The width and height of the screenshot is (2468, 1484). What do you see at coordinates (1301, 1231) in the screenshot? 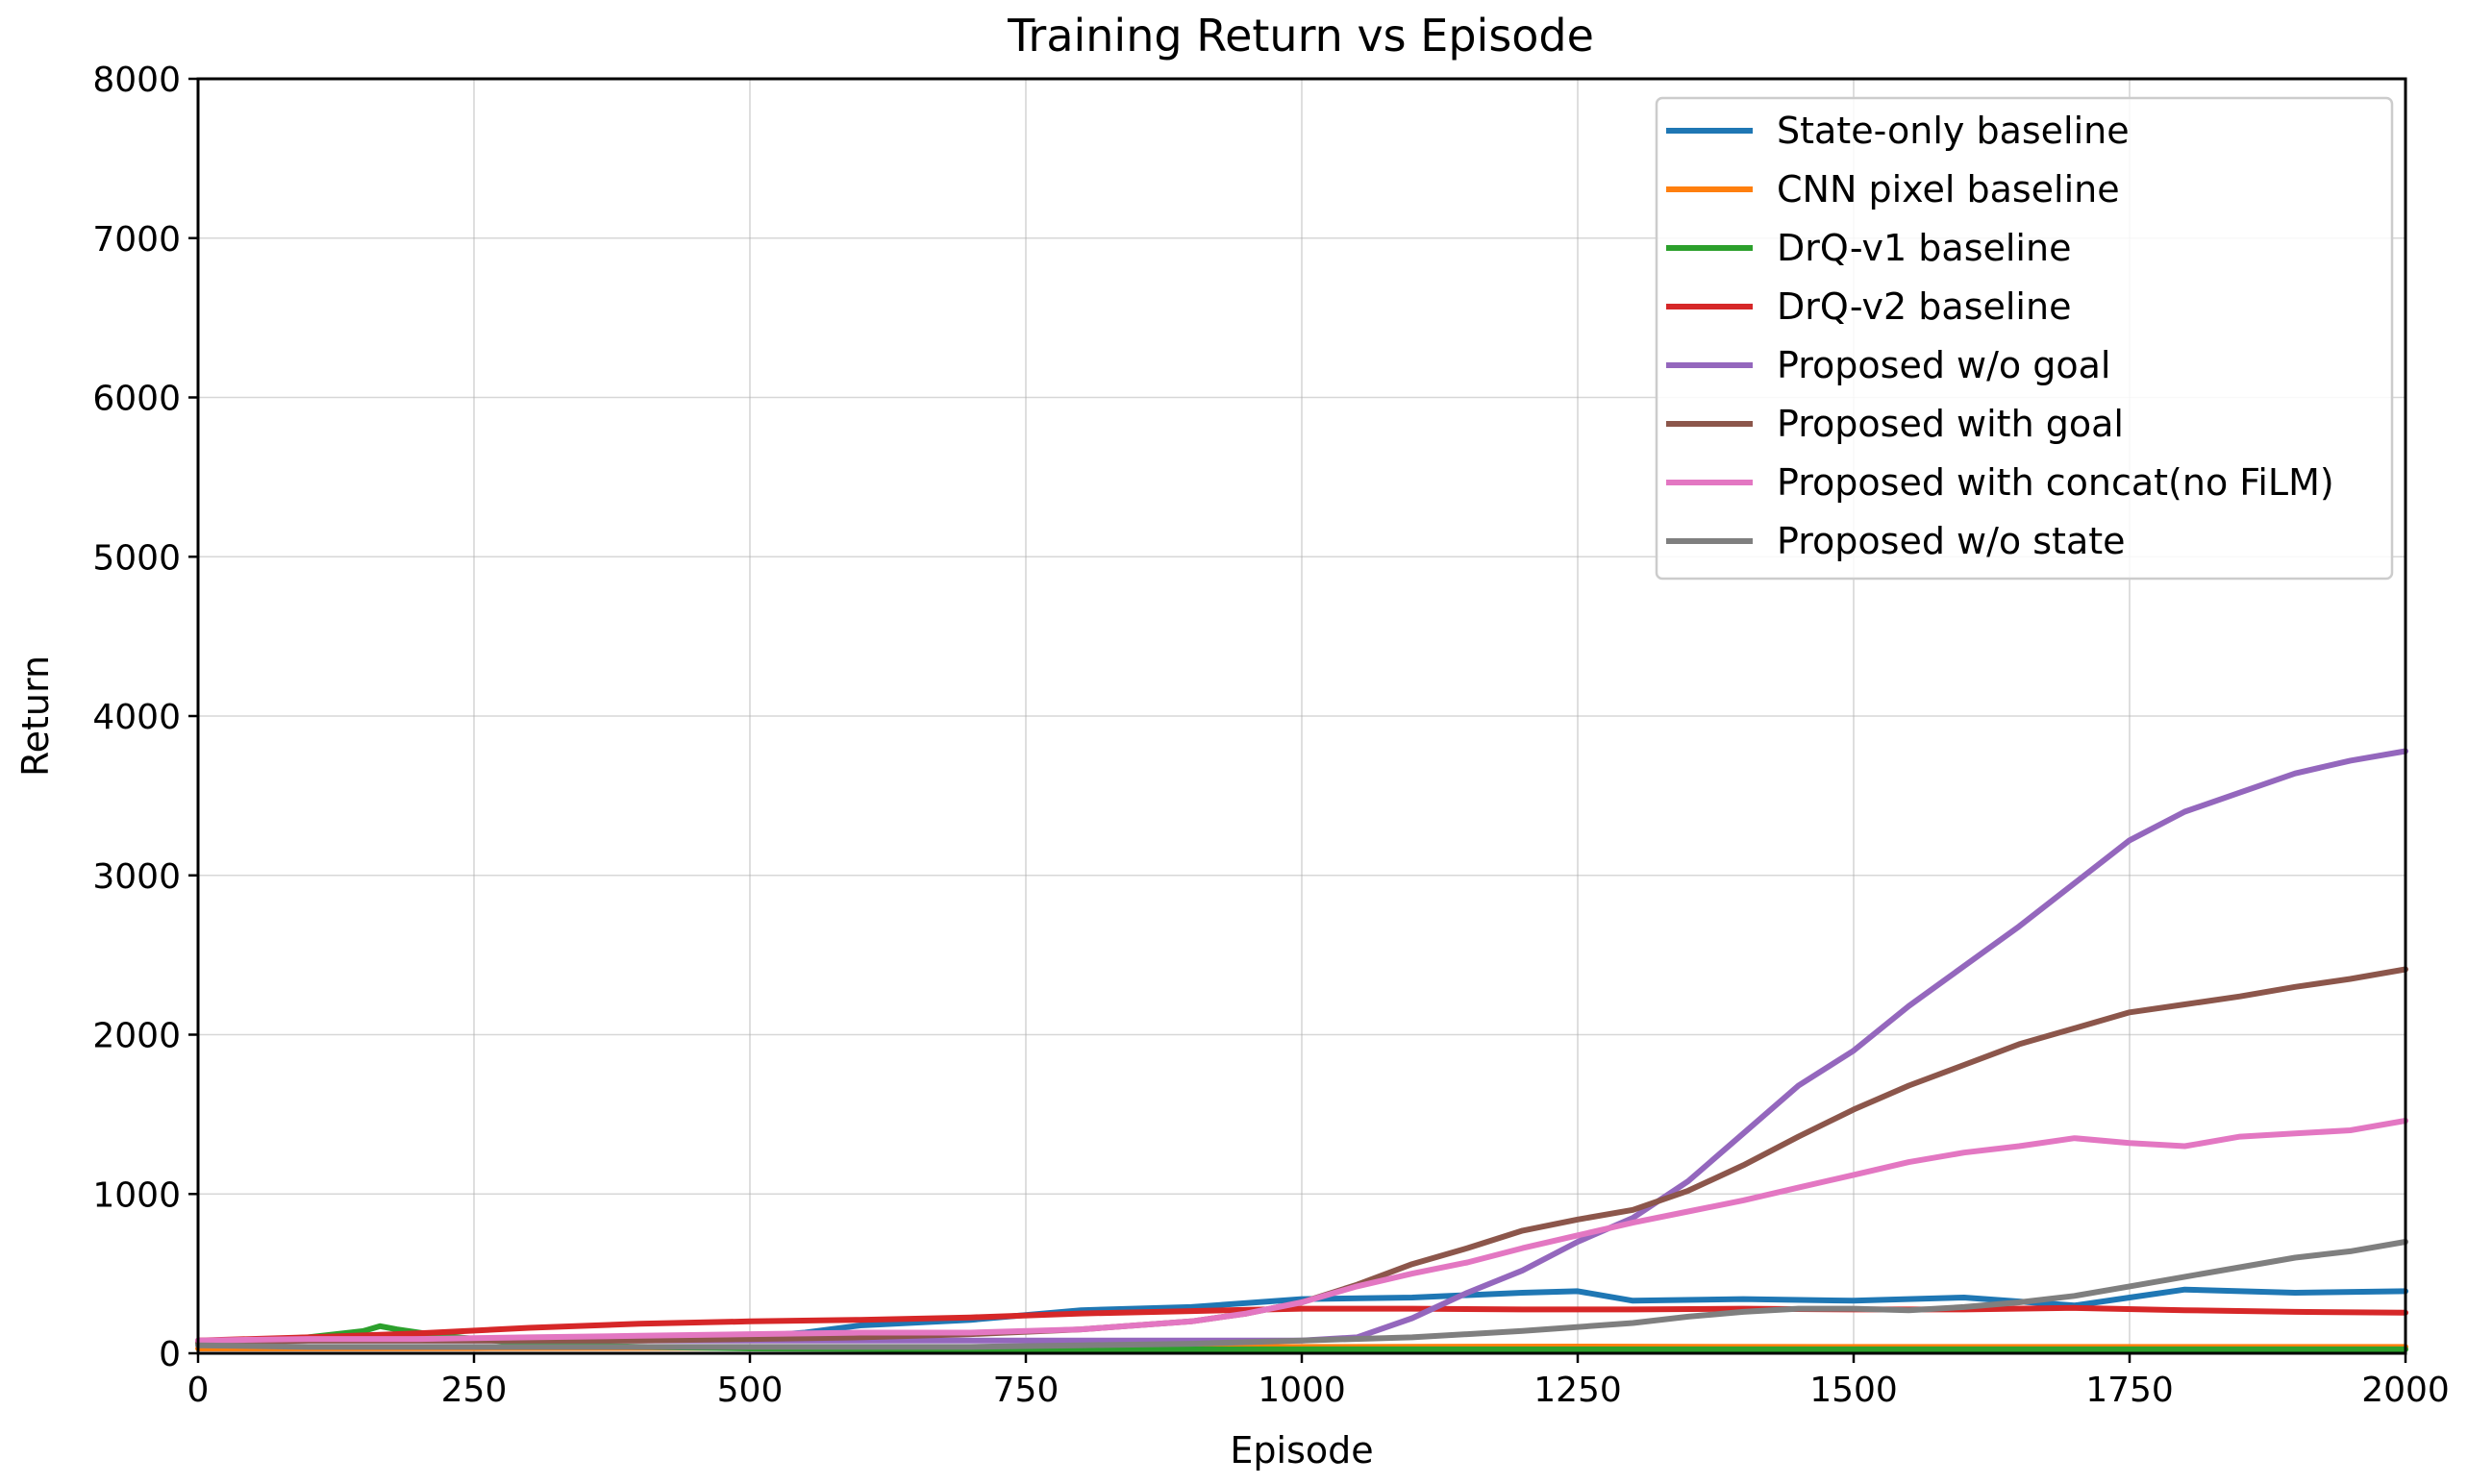
I see `series-line-proposed-with-concat-no-film` at bounding box center [1301, 1231].